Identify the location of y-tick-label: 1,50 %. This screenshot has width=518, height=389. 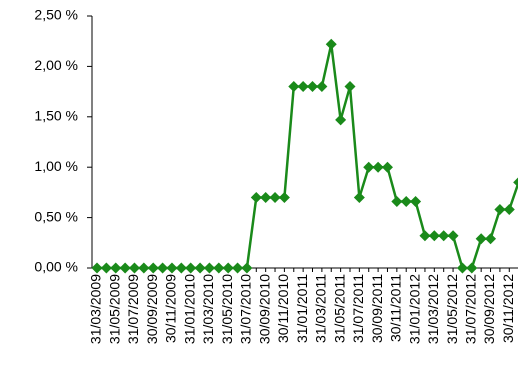
(56, 116).